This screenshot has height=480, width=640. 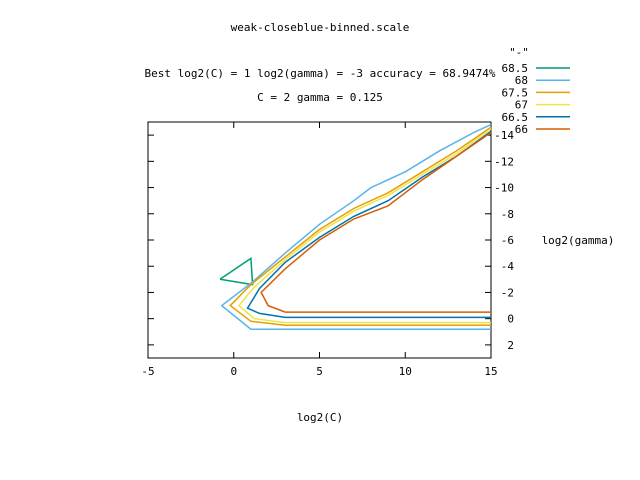 What do you see at coordinates (508, 266) in the screenshot?
I see `y-tick-label: -4` at bounding box center [508, 266].